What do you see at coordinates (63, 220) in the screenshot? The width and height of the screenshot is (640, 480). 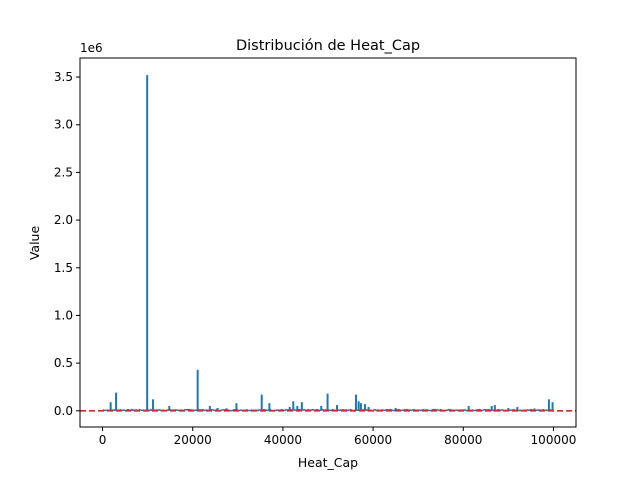 I see `y-tick-label: 2.0` at bounding box center [63, 220].